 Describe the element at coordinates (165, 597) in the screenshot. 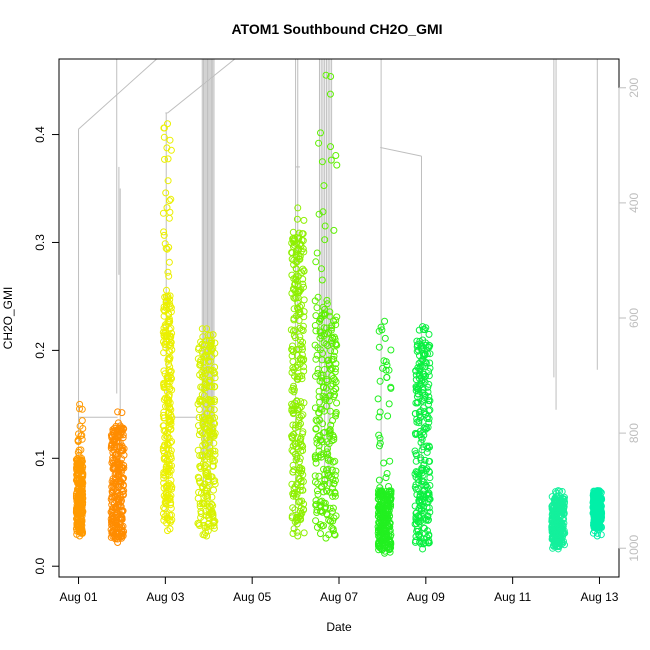

I see `x-tick-label: Aug 03` at that location.